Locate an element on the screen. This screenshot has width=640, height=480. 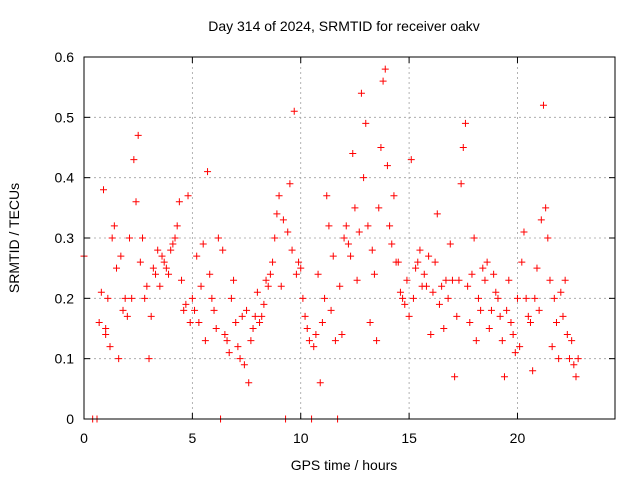
y-tick-label: 0.3 is located at coordinates (65, 238).